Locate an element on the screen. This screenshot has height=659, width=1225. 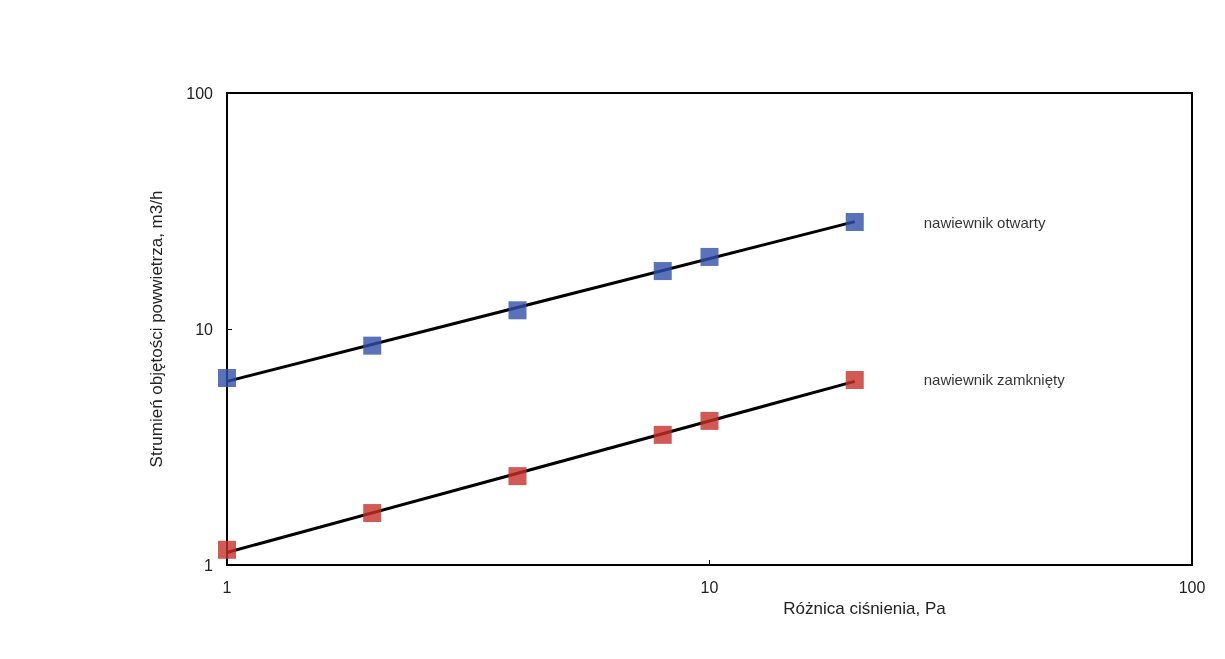
text: nawiewnik zamknięty is located at coordinates (994, 380).